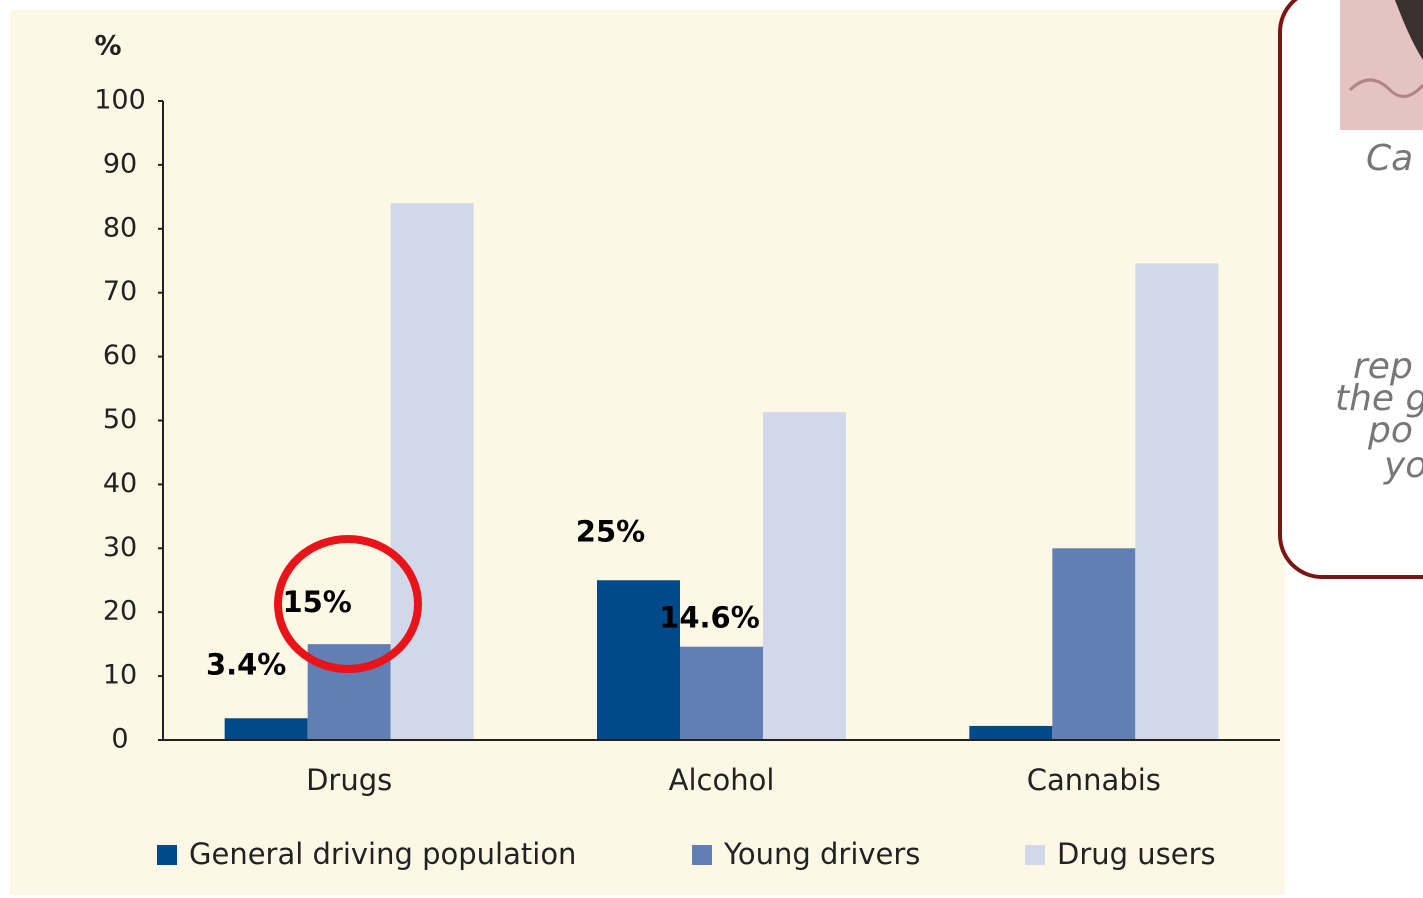 Image resolution: width=1423 pixels, height=898 pixels. What do you see at coordinates (119, 739) in the screenshot?
I see `y-tick-label: 0` at bounding box center [119, 739].